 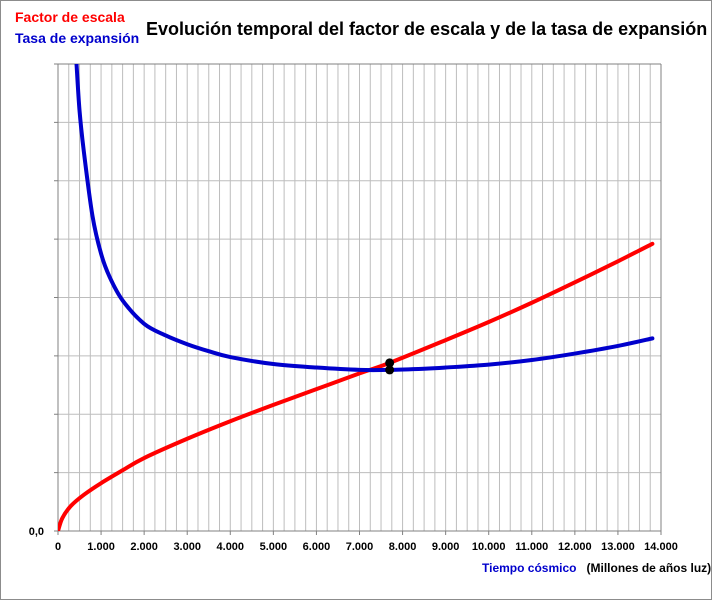 What do you see at coordinates (231, 547) in the screenshot?
I see `x-tick-label: 4.000` at bounding box center [231, 547].